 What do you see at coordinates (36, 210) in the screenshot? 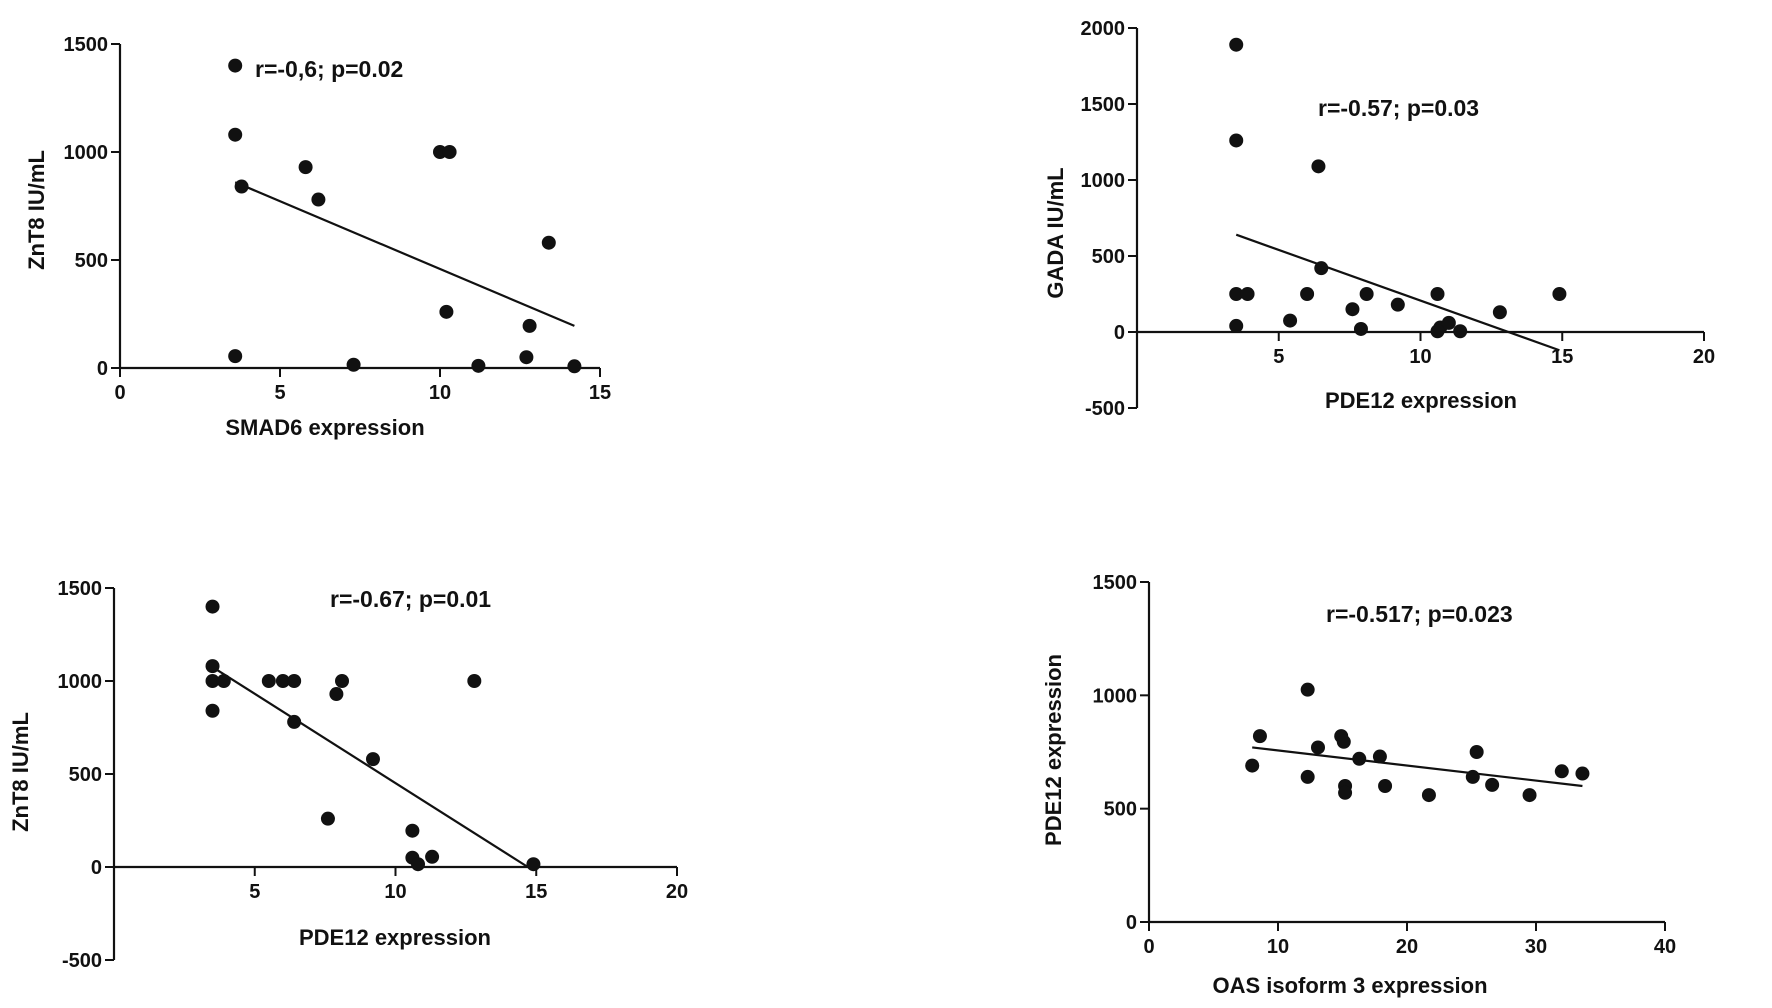
I see `y-axis-label: ZnT8 IU/mL` at bounding box center [36, 210].